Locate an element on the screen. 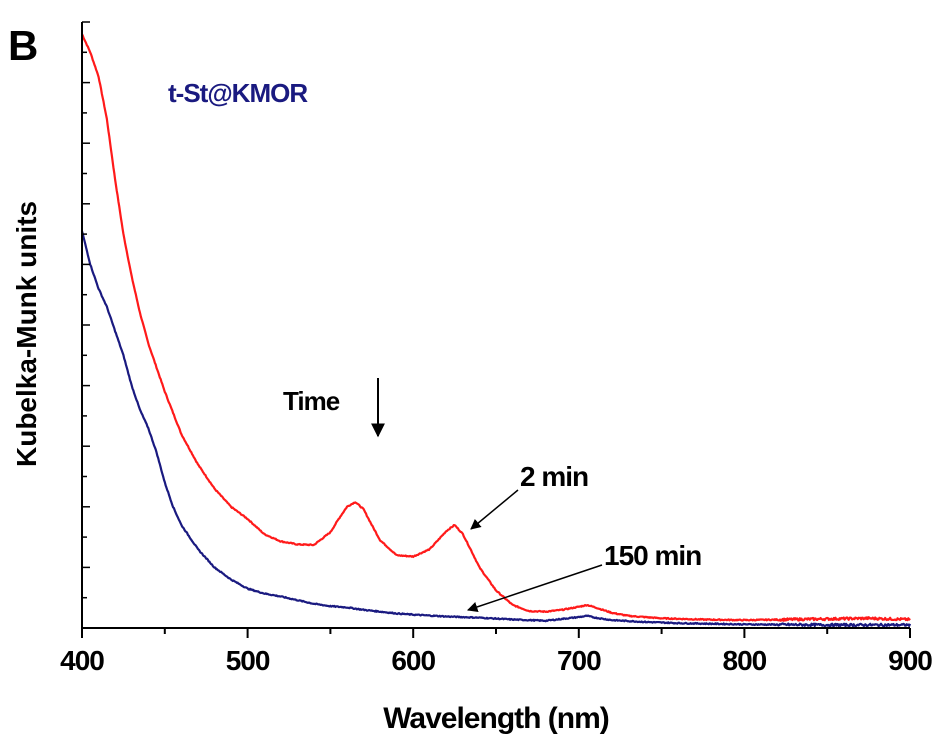 Image resolution: width=943 pixels, height=735 pixels. annotation-time: Time is located at coordinates (334, 408).